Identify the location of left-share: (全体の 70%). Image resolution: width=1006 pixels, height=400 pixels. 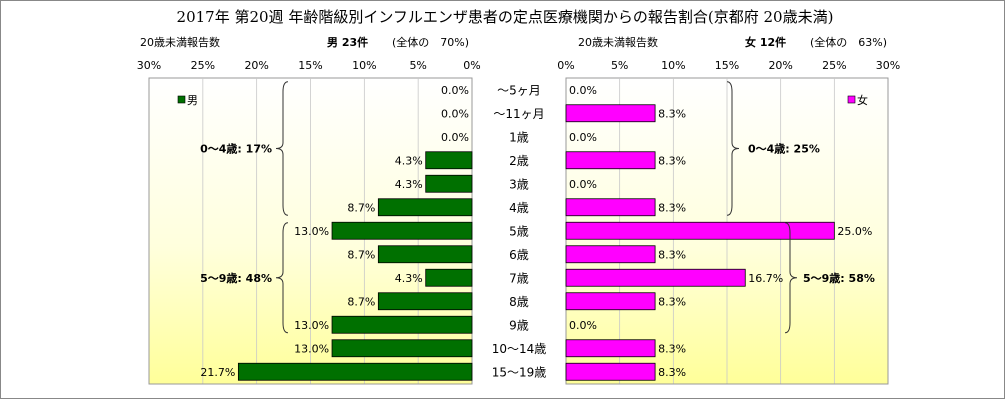
(430, 42).